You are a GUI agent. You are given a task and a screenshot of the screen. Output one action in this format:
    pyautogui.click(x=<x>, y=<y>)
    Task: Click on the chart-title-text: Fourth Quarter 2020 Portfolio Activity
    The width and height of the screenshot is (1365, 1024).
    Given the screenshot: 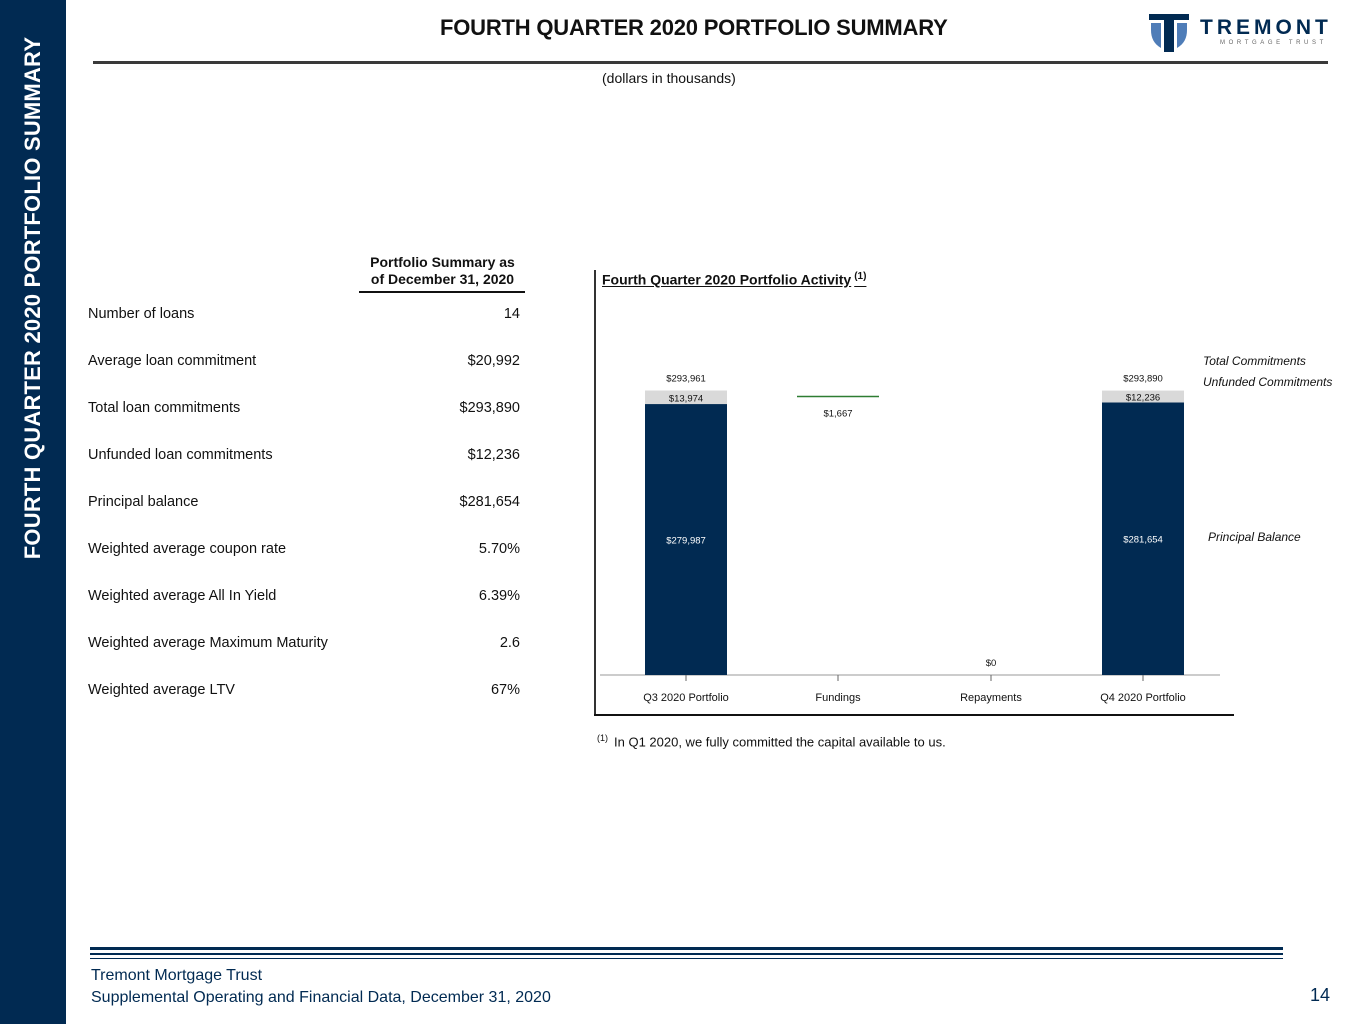 What is the action you would take?
    pyautogui.click(x=727, y=279)
    